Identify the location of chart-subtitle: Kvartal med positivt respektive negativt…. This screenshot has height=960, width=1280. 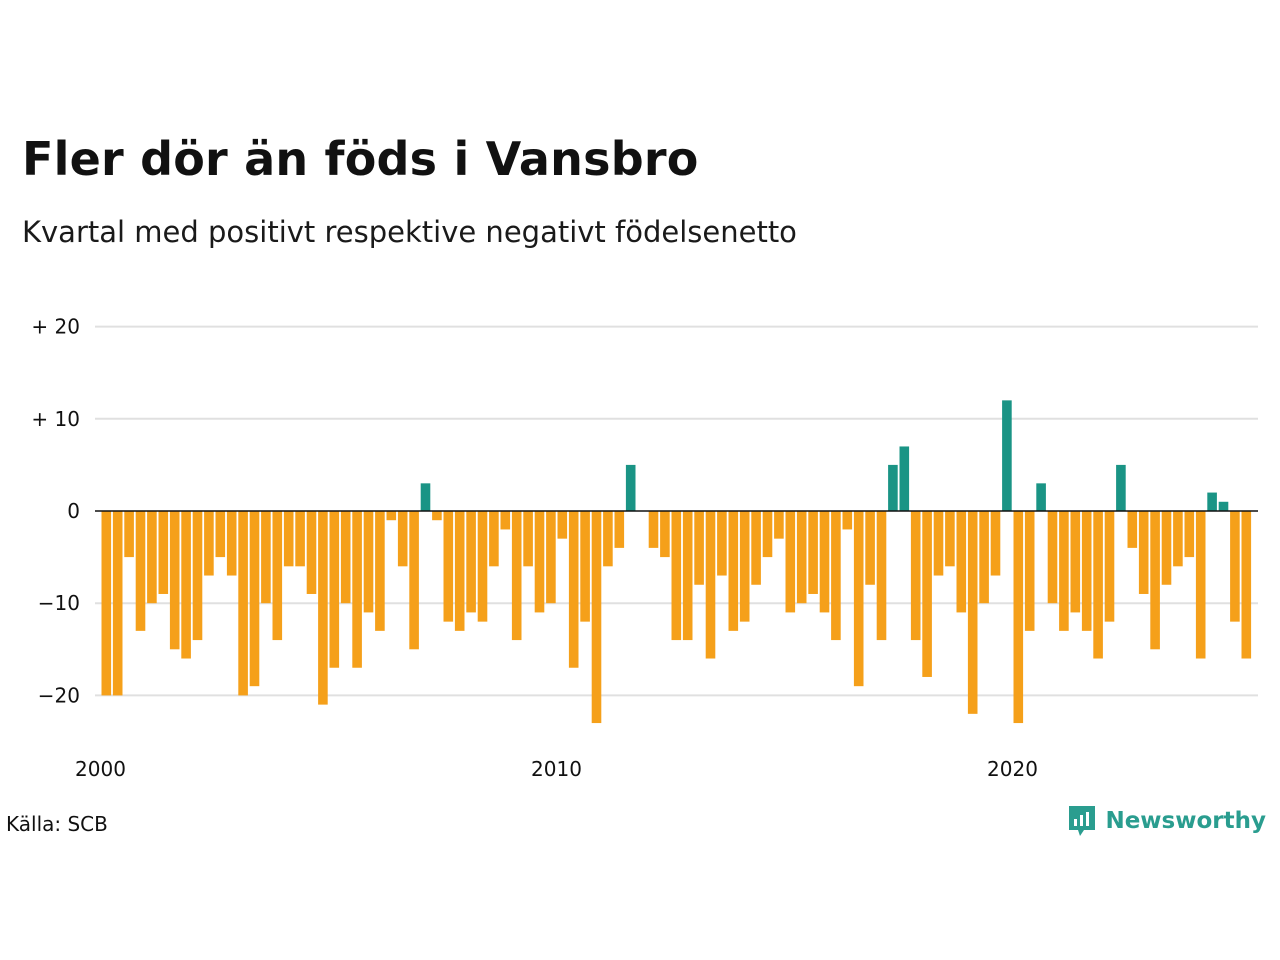
(409, 232).